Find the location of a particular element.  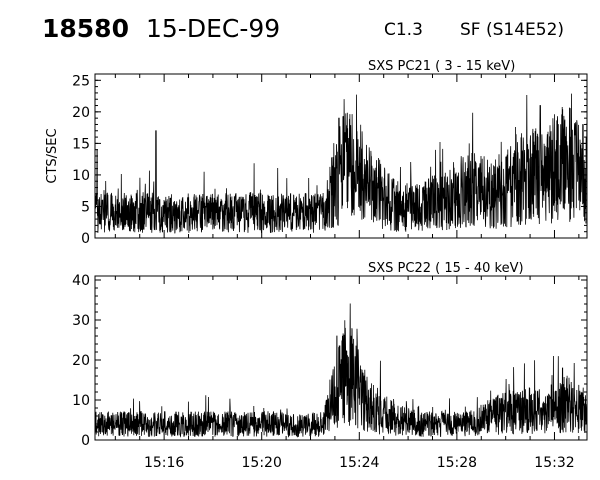

panel-title-bottom: SXS PC22 ( 15 - 40 keV) is located at coordinates (446, 268).